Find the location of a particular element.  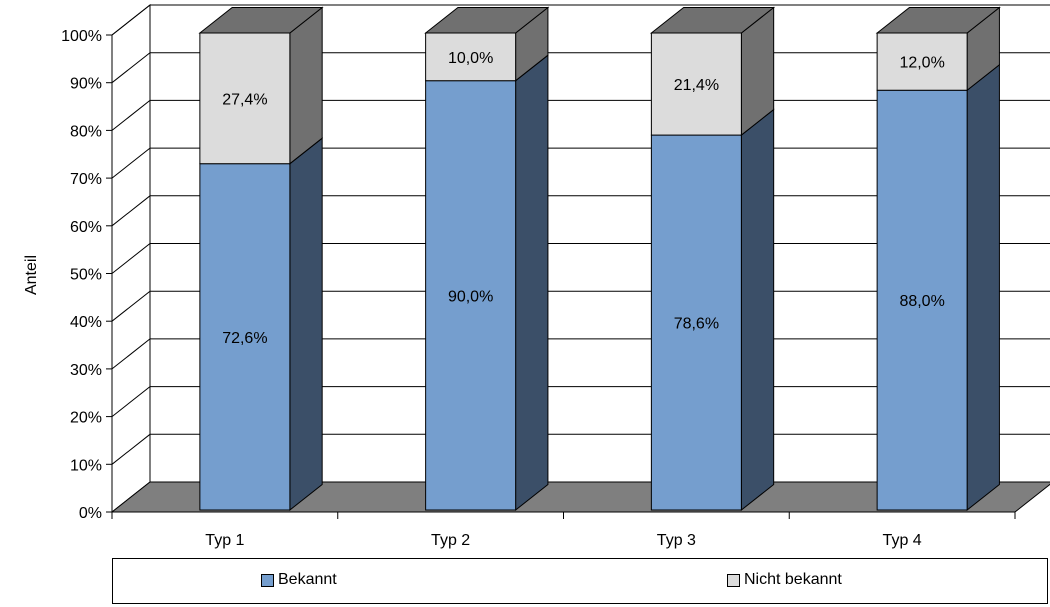

y-tick-label: 10% is located at coordinates (86, 465).